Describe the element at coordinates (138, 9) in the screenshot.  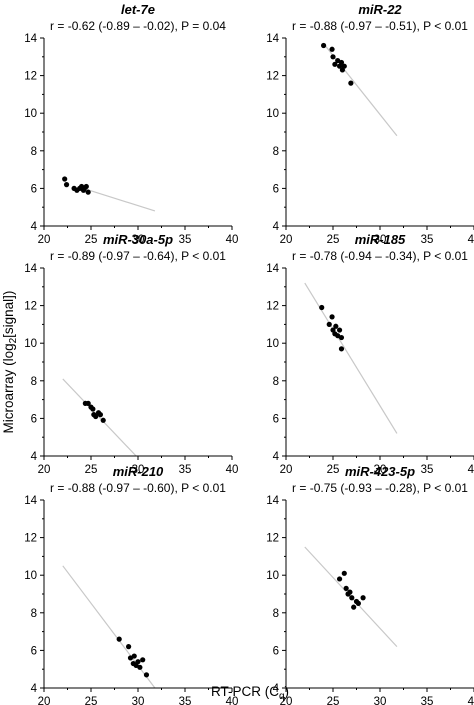
I see `panel-title: let-7e` at that location.